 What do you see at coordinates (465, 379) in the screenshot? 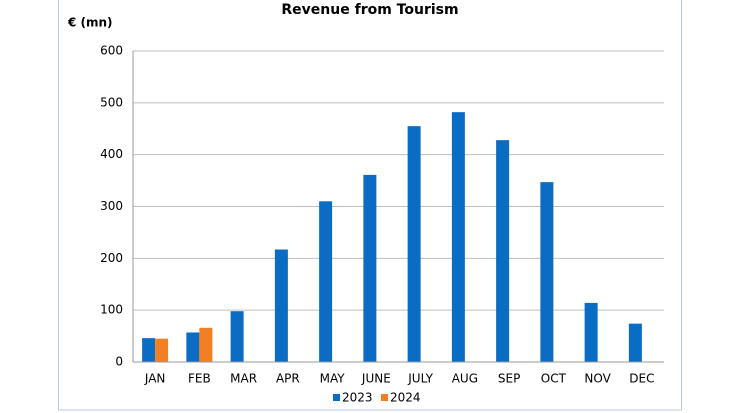
I see `x-tick-label: AUG` at bounding box center [465, 379].